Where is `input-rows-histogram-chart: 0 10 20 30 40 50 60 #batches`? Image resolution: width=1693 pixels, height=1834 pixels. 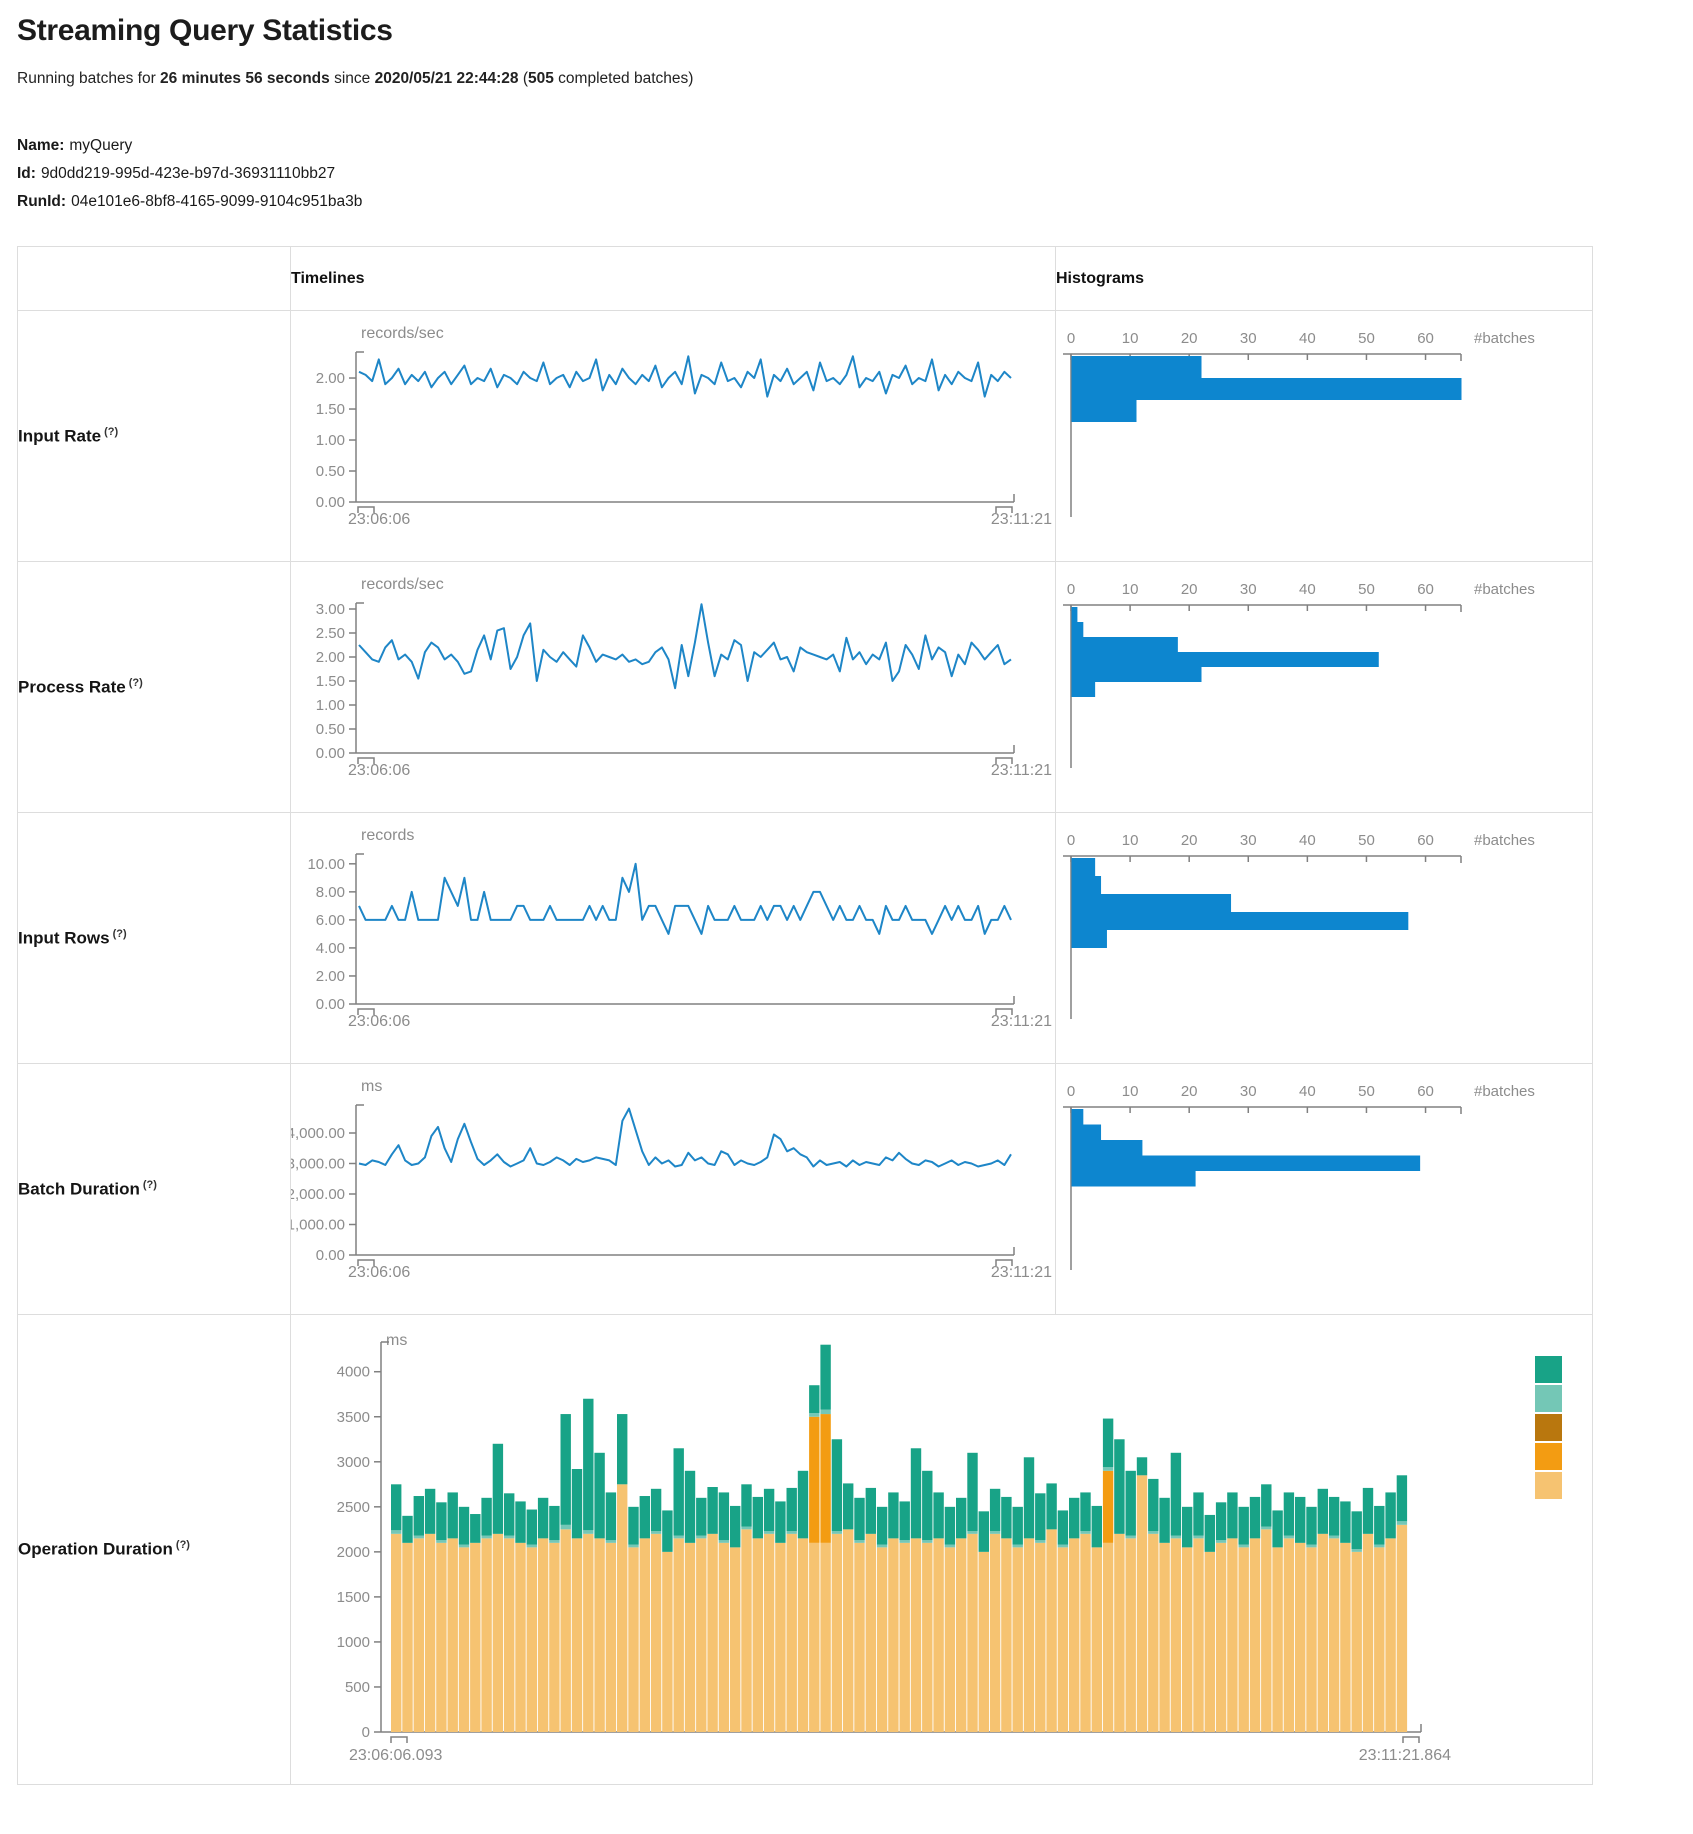 input-rows-histogram-chart: 0 10 20 30 40 50 60 #batches is located at coordinates (1299, 925).